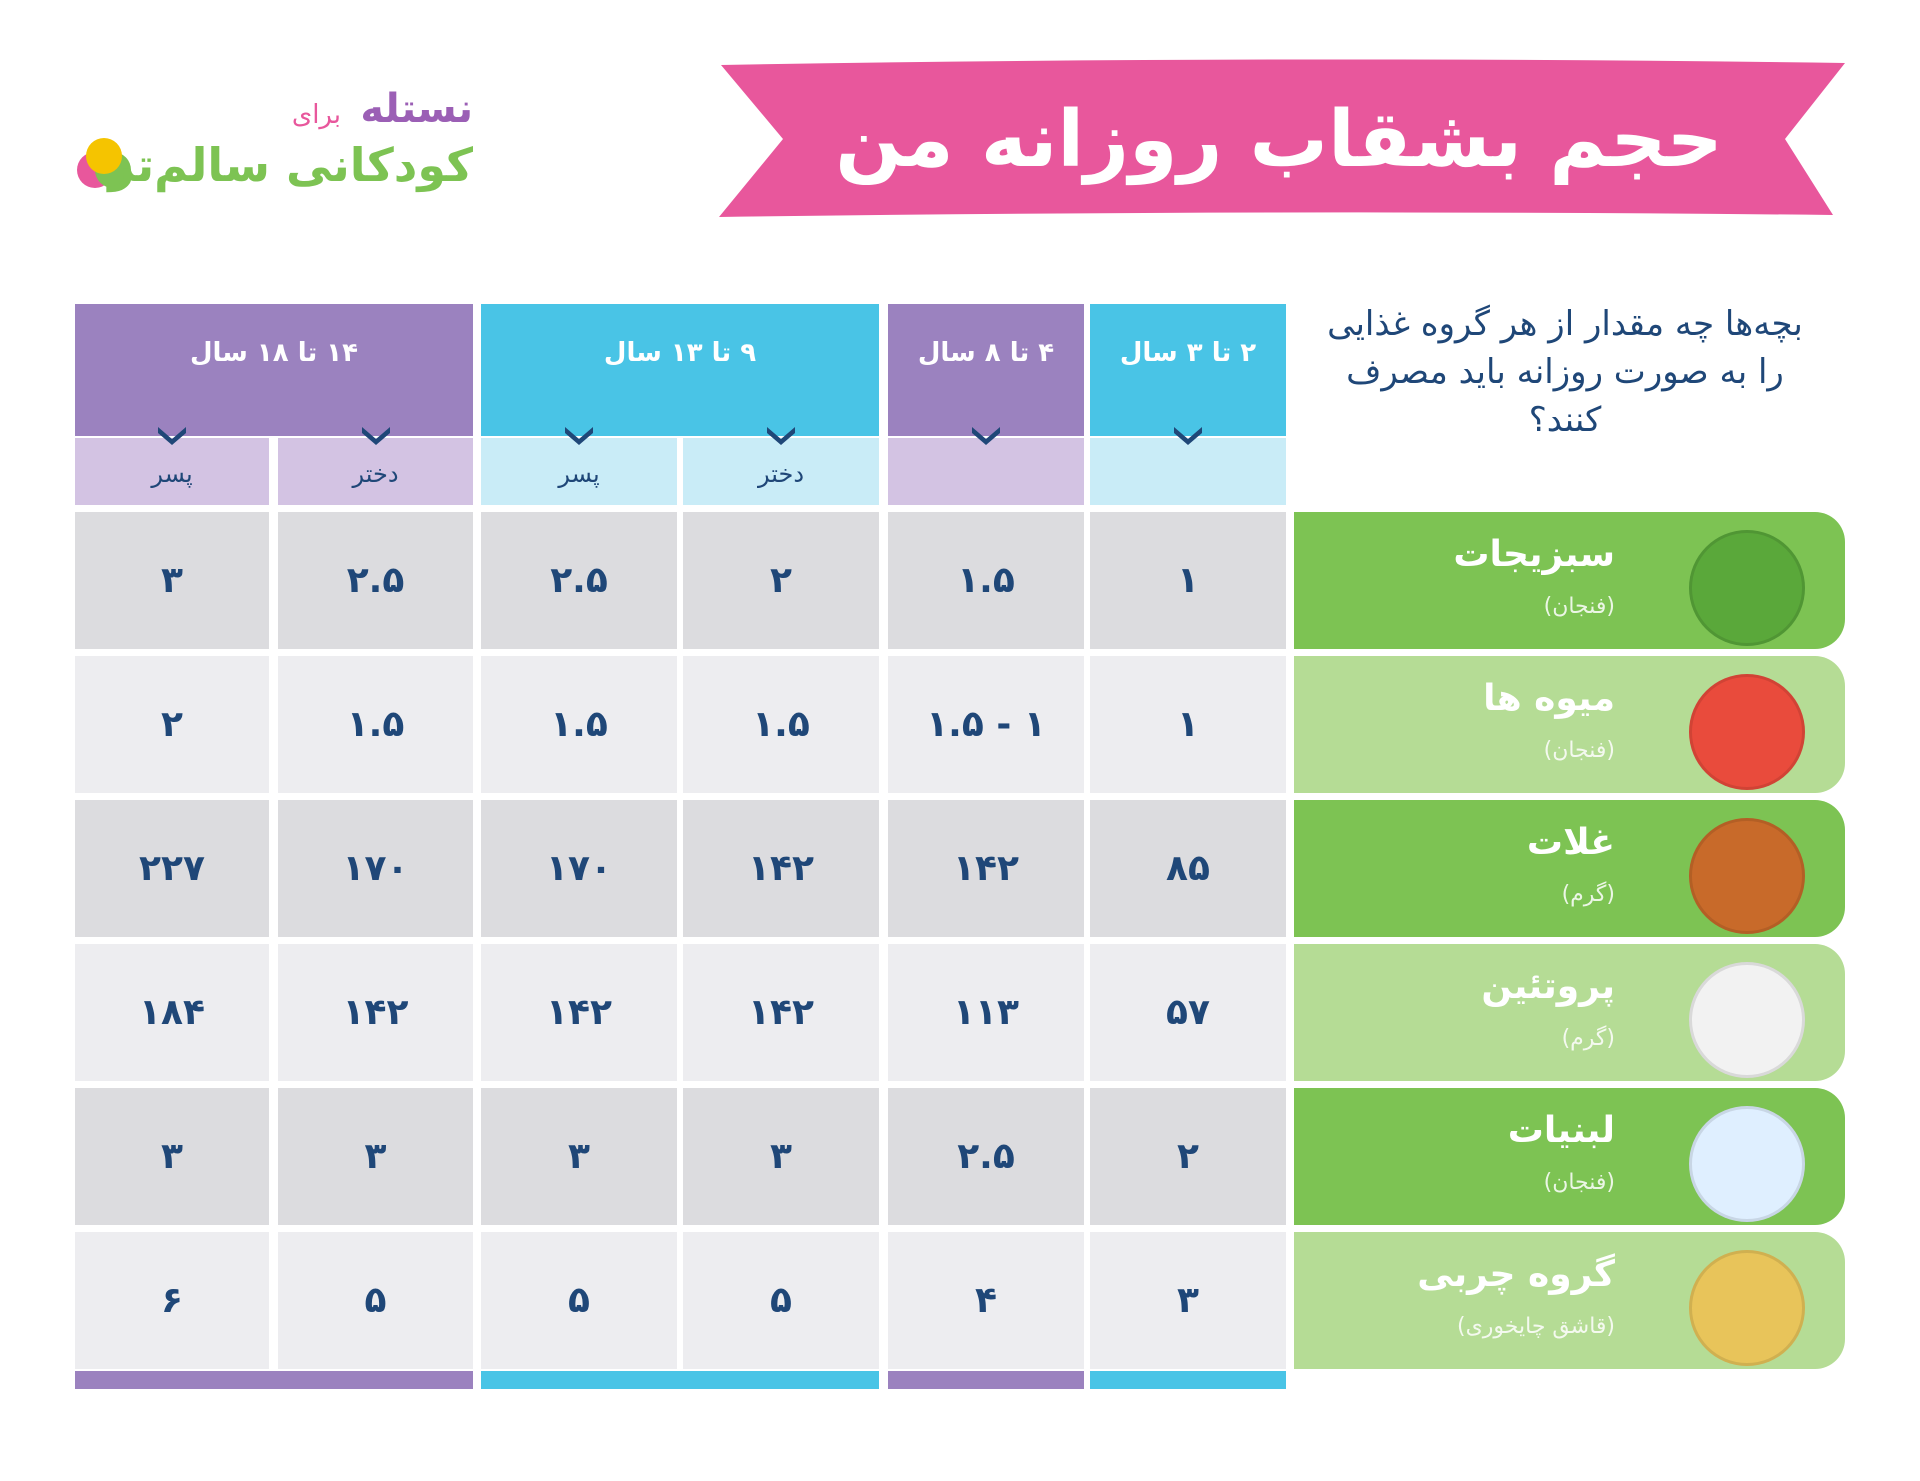  I want to click on logo: نستله برای کودکانی سالم‌تر, so click(273, 146).